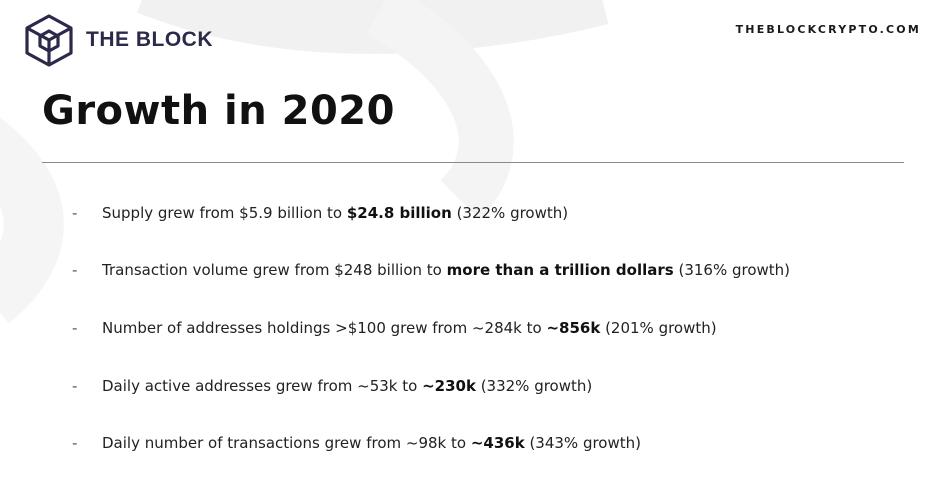  I want to click on title-divider, so click(473, 162).